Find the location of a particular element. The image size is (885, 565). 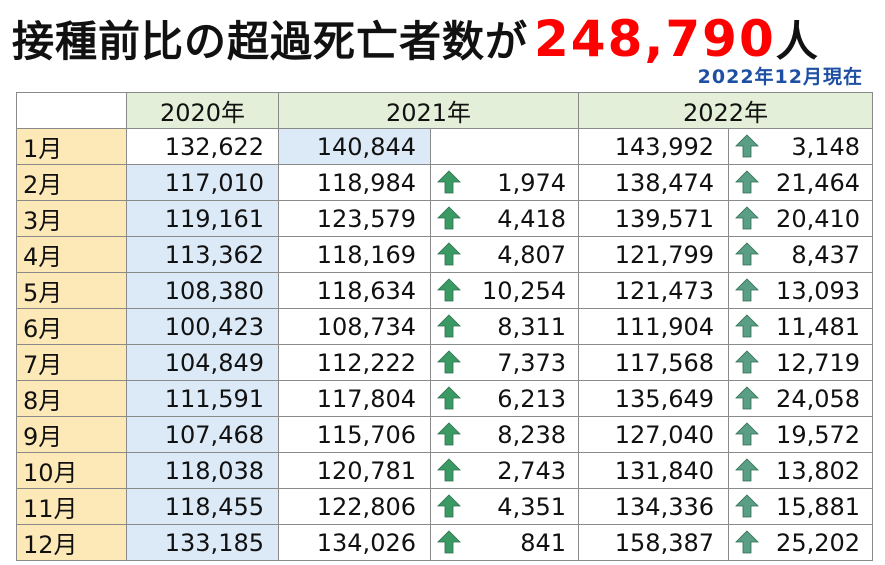

header-2020: 2020年 is located at coordinates (202, 110).